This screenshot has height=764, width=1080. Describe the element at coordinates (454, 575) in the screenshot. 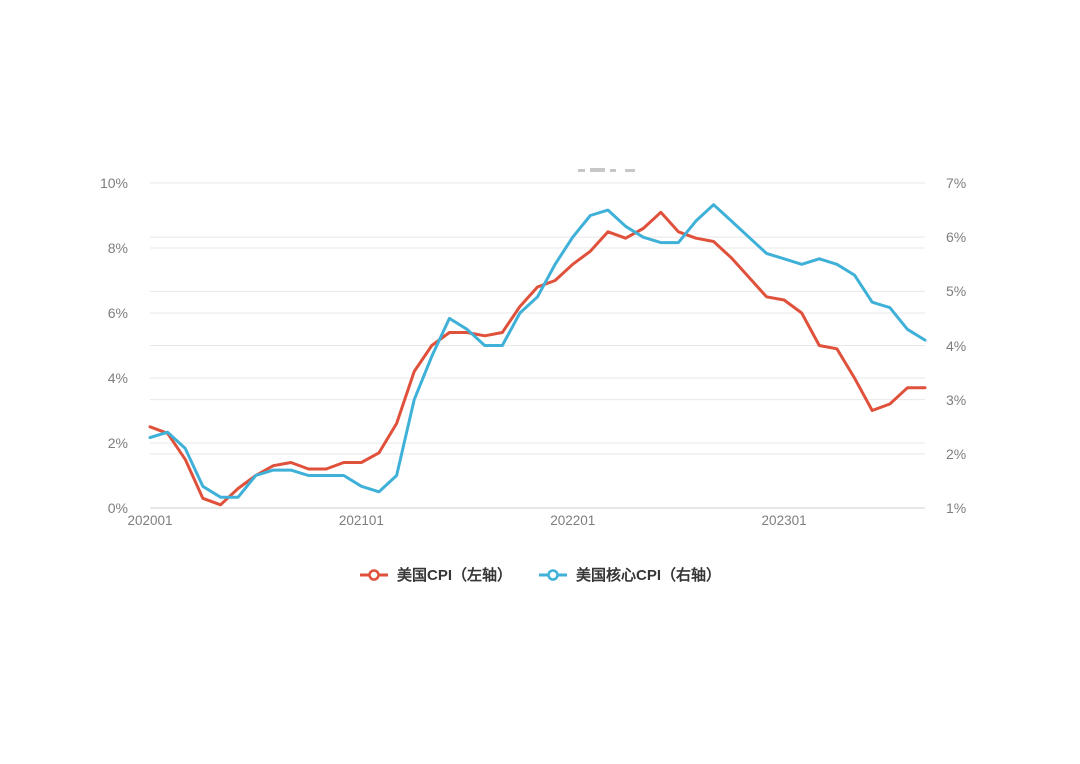

I see `legend-label-us-cpi: 美国CPI（左轴）` at that location.